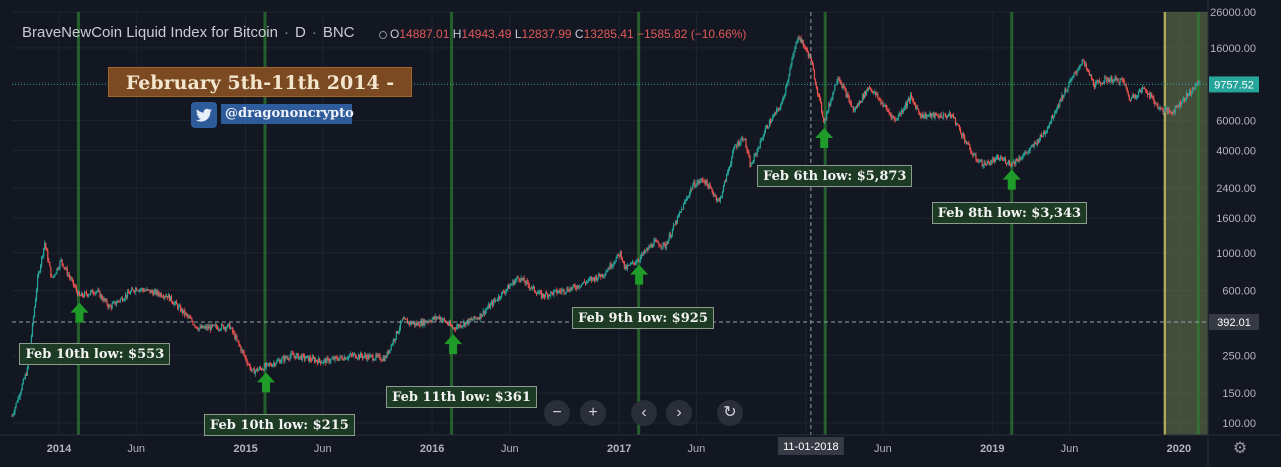 The image size is (1281, 467). What do you see at coordinates (557, 413) in the screenshot?
I see `zoom-out-button: −` at bounding box center [557, 413].